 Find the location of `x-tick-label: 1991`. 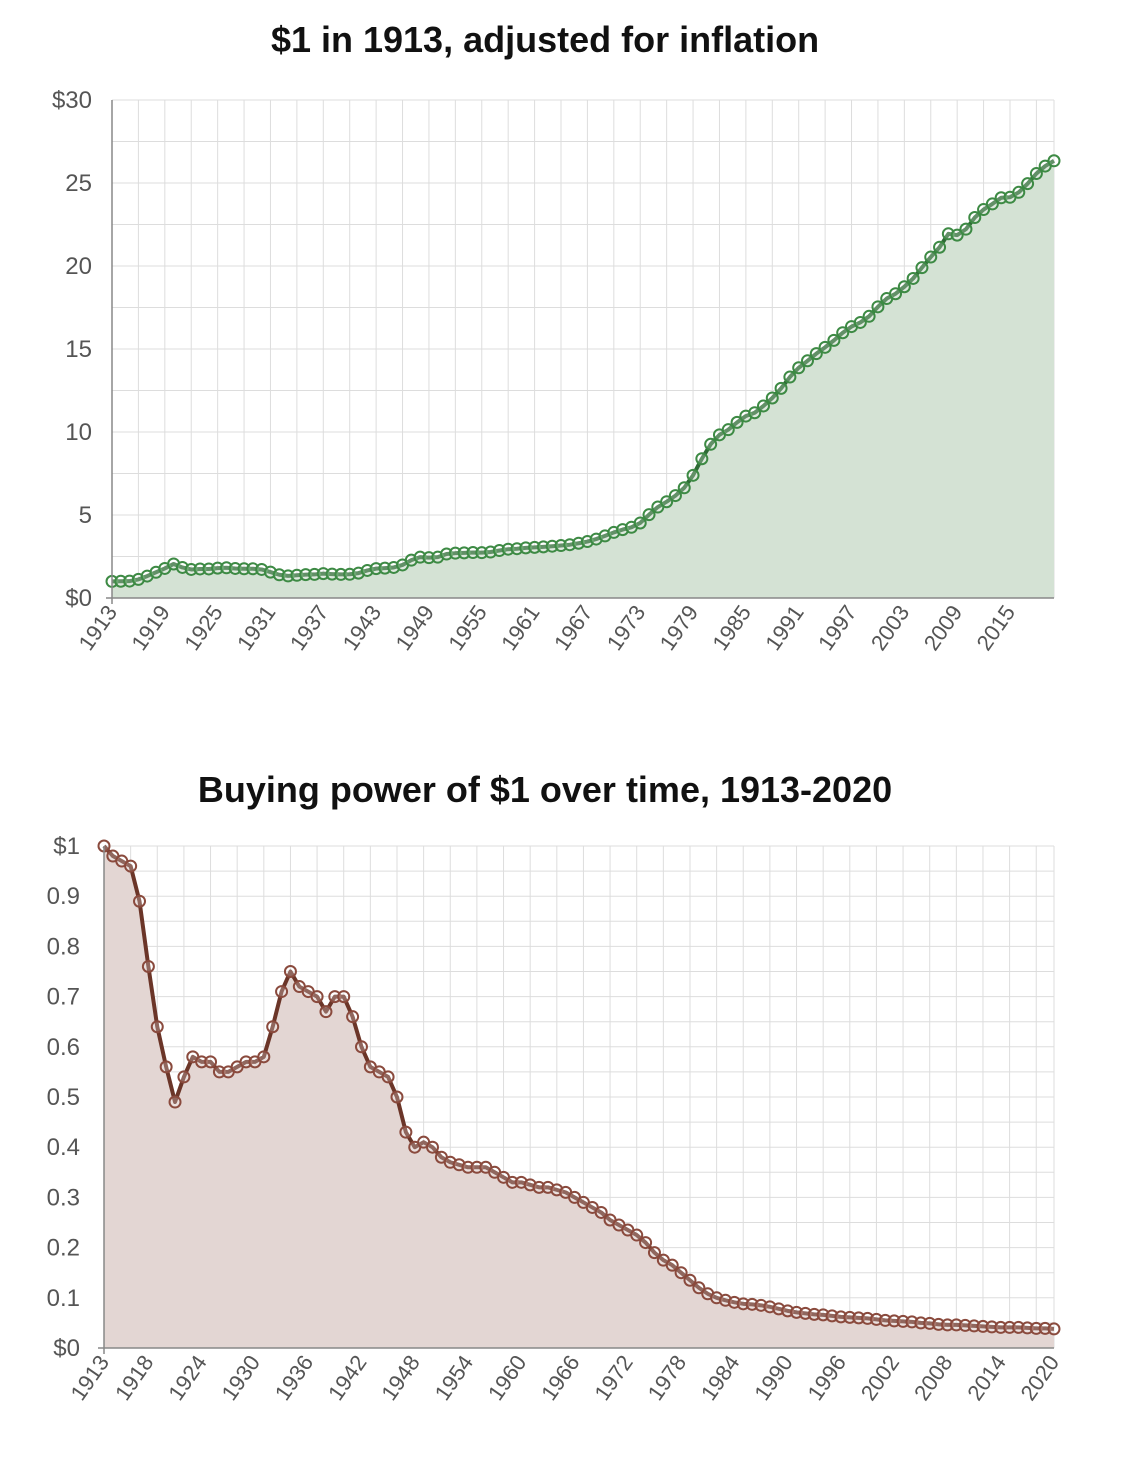

x-tick-label: 1991 is located at coordinates (784, 628).